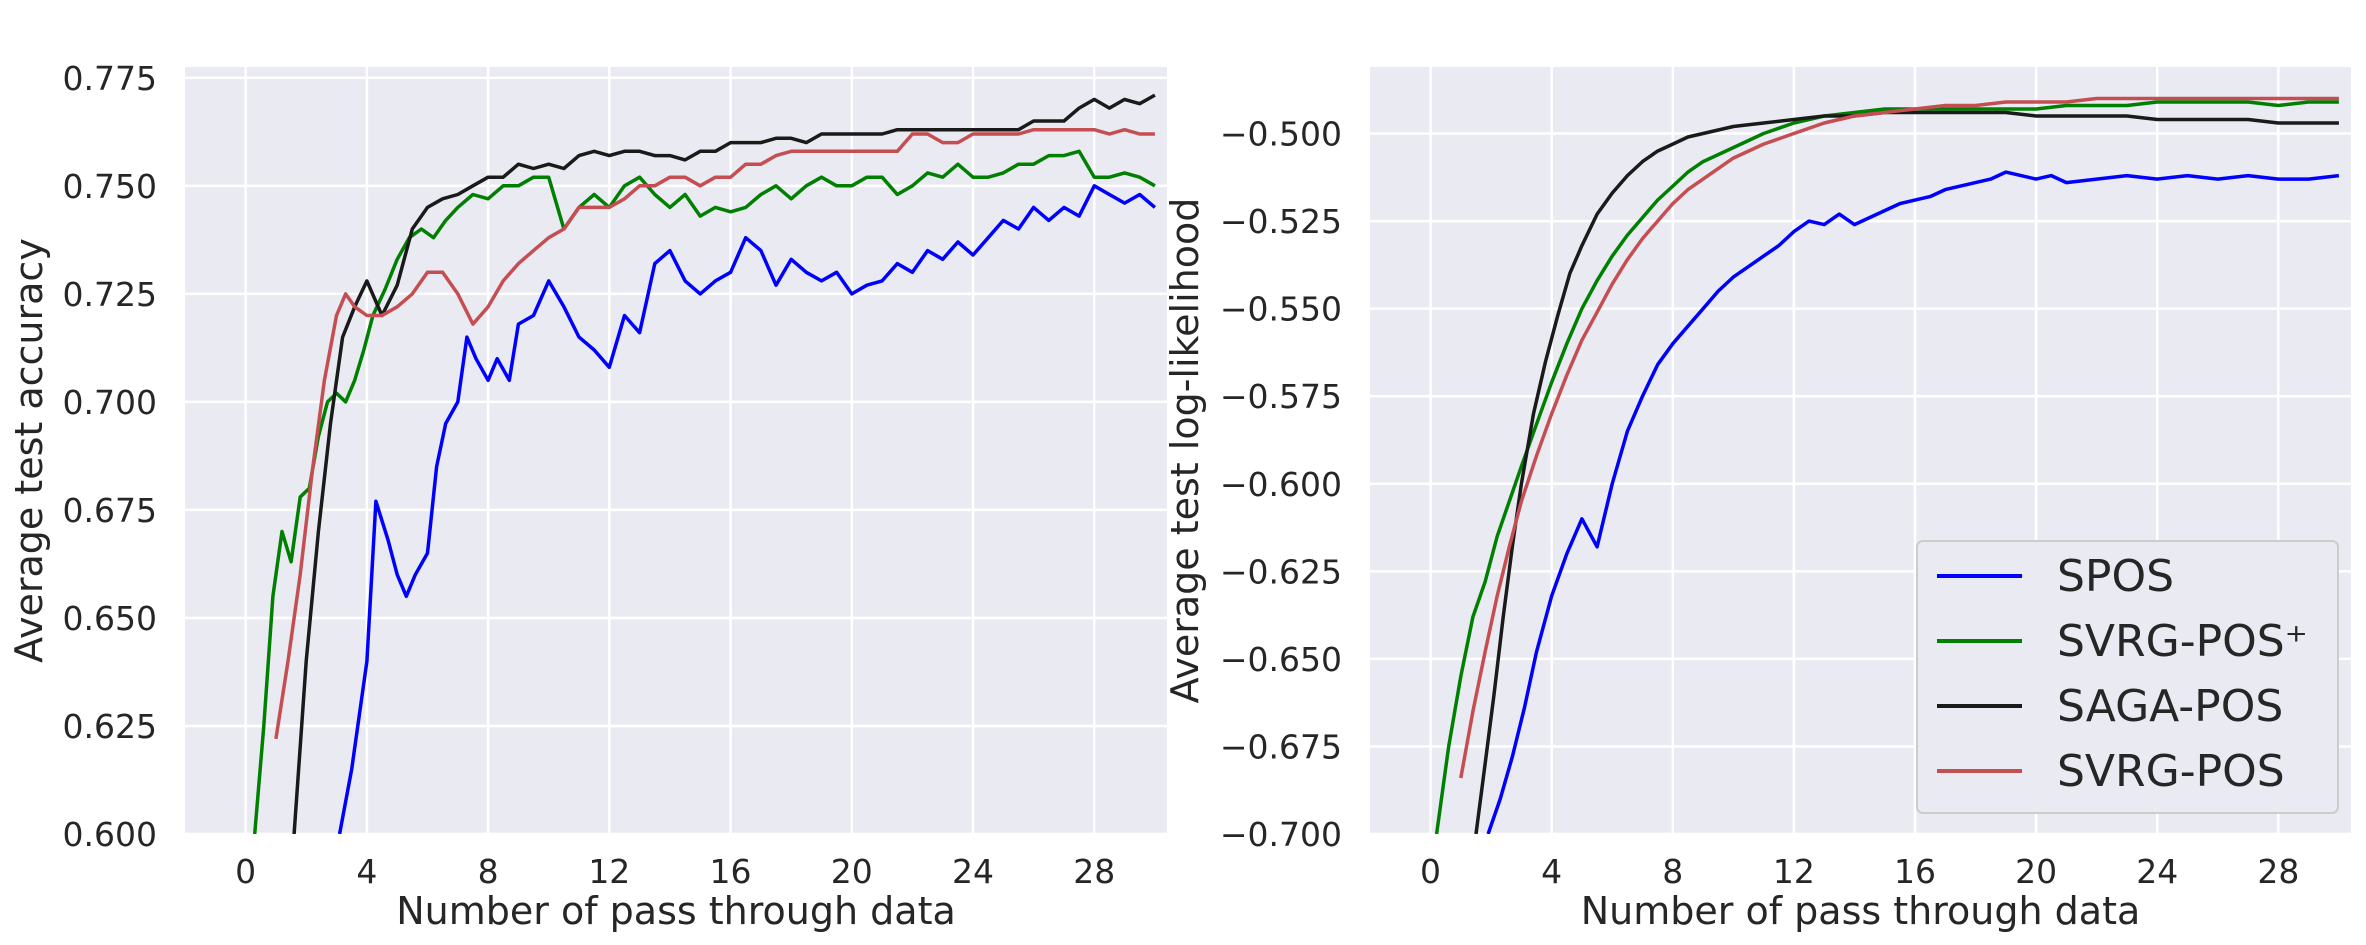 The width and height of the screenshot is (2366, 945). What do you see at coordinates (110, 294) in the screenshot?
I see `y-tick-label: 0.725` at bounding box center [110, 294].